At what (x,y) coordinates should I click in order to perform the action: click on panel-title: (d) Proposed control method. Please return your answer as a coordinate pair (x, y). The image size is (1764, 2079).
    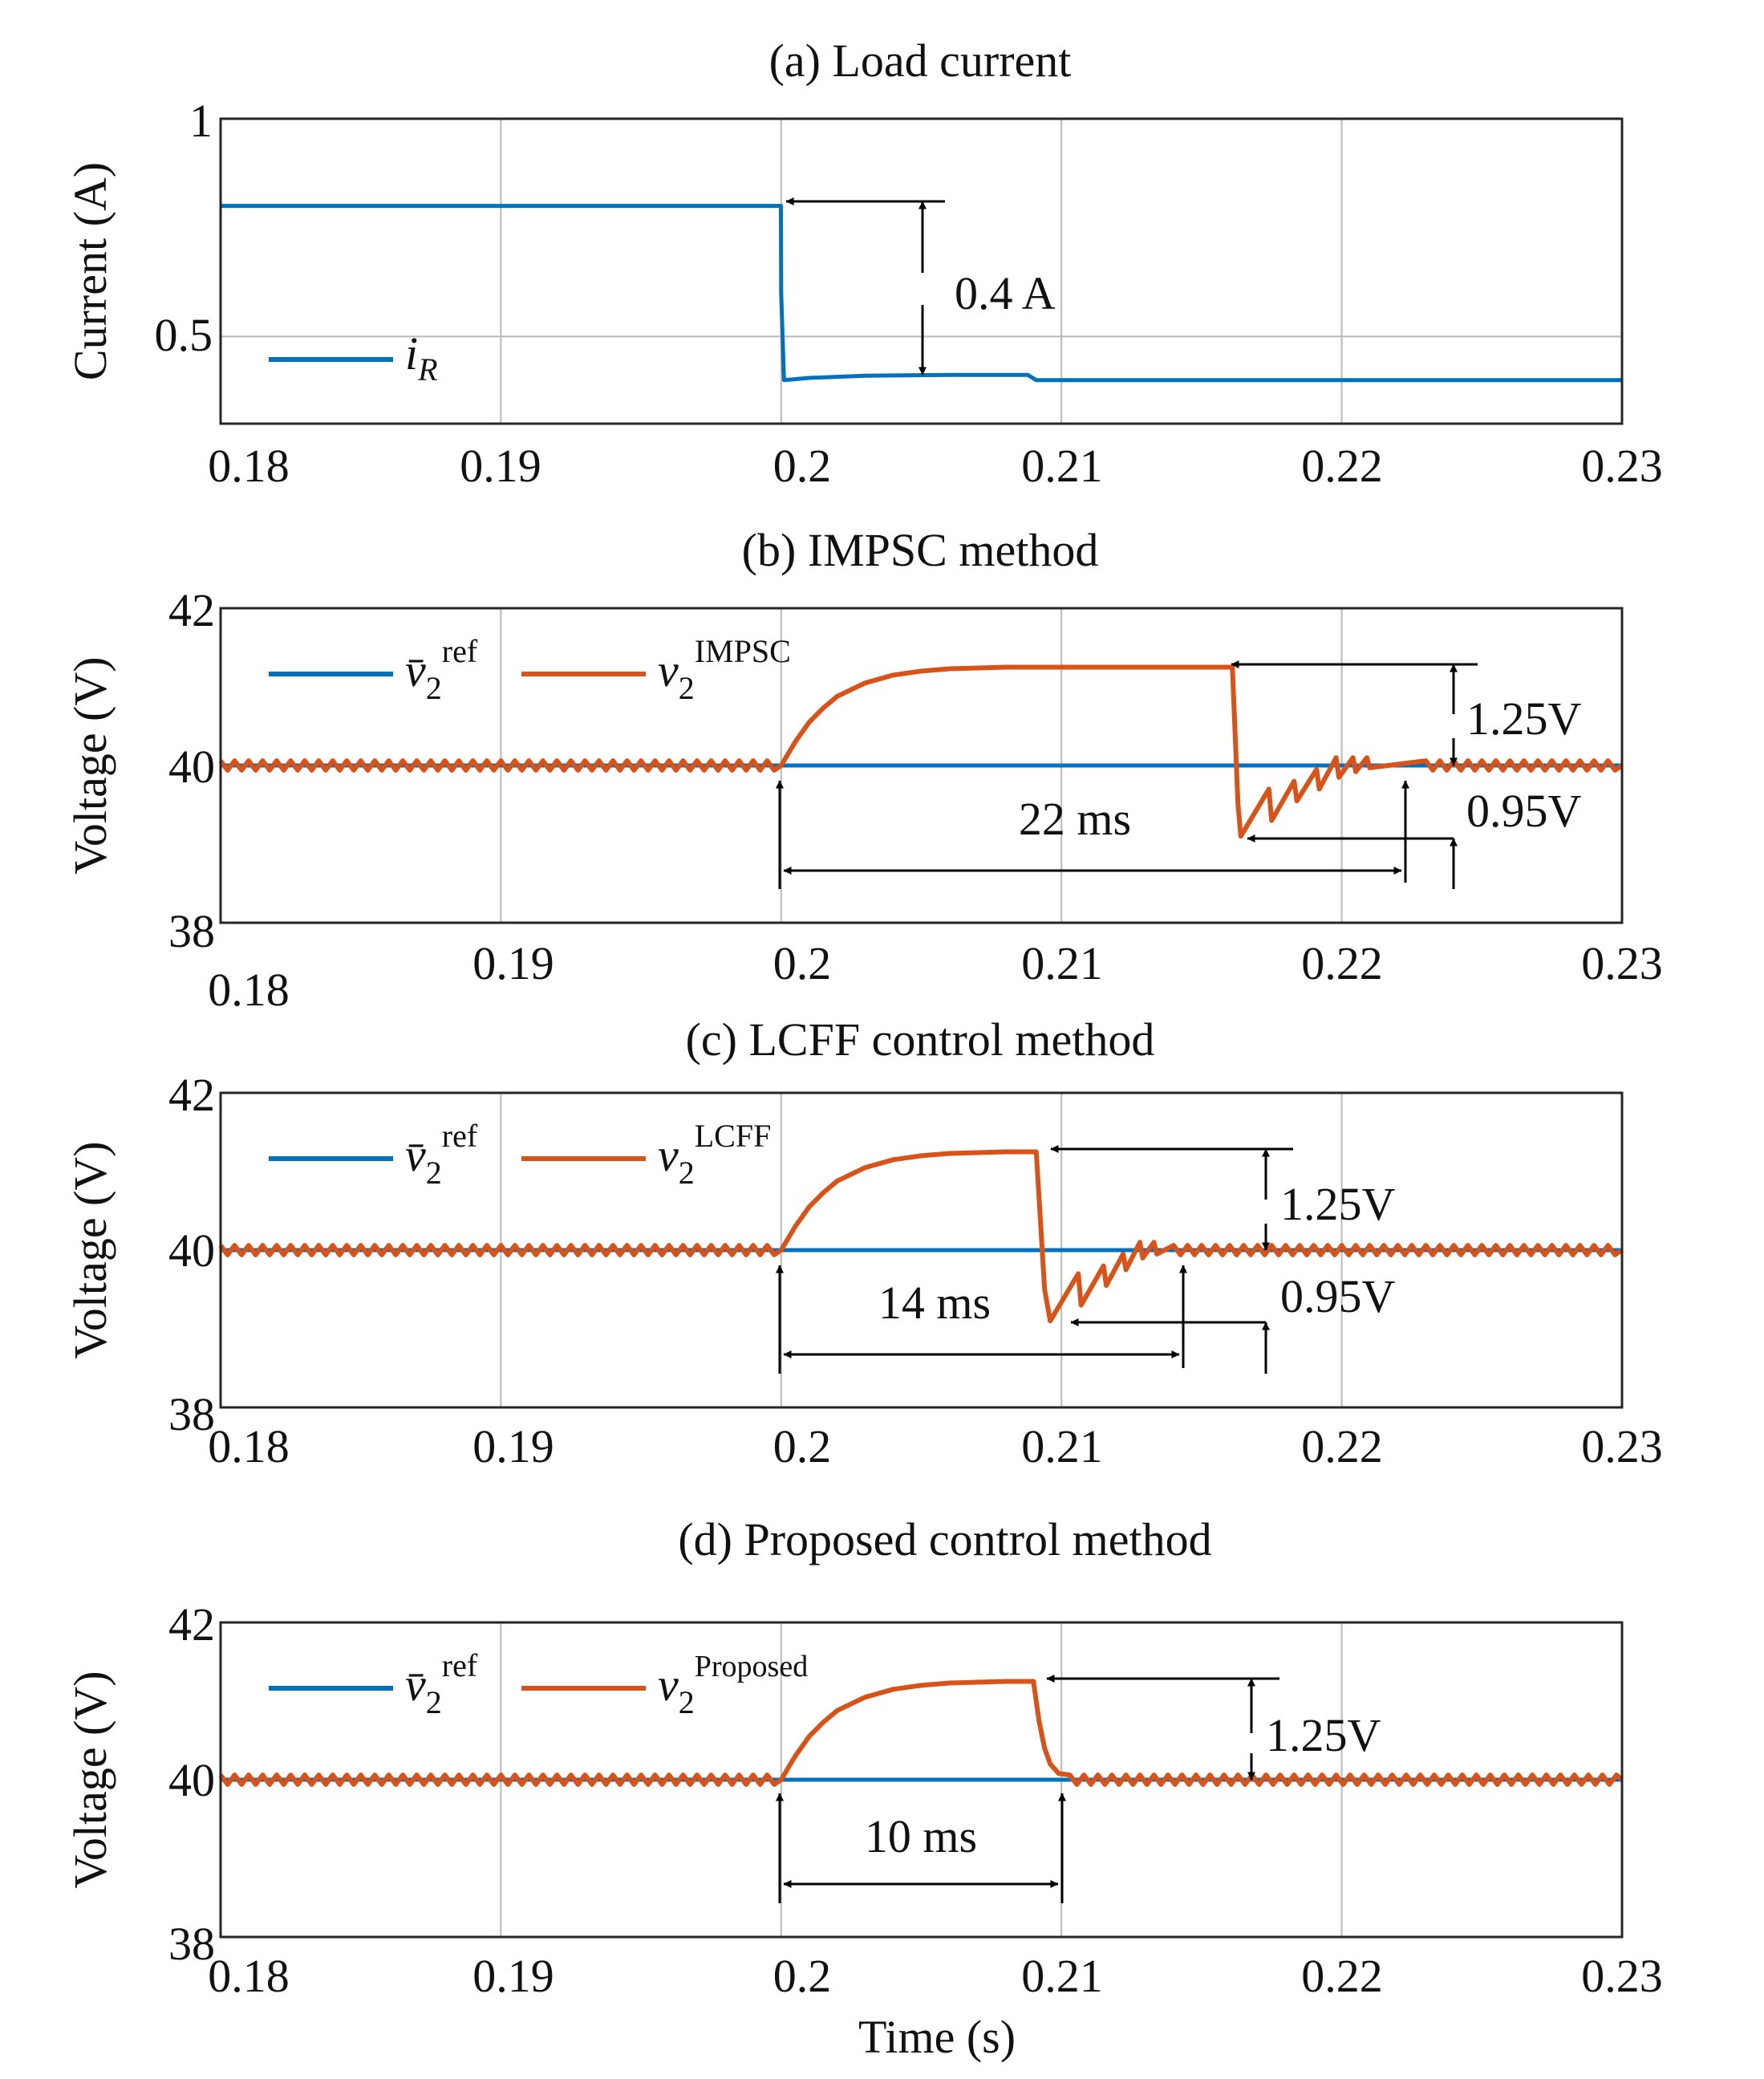
    Looking at the image, I should click on (945, 1539).